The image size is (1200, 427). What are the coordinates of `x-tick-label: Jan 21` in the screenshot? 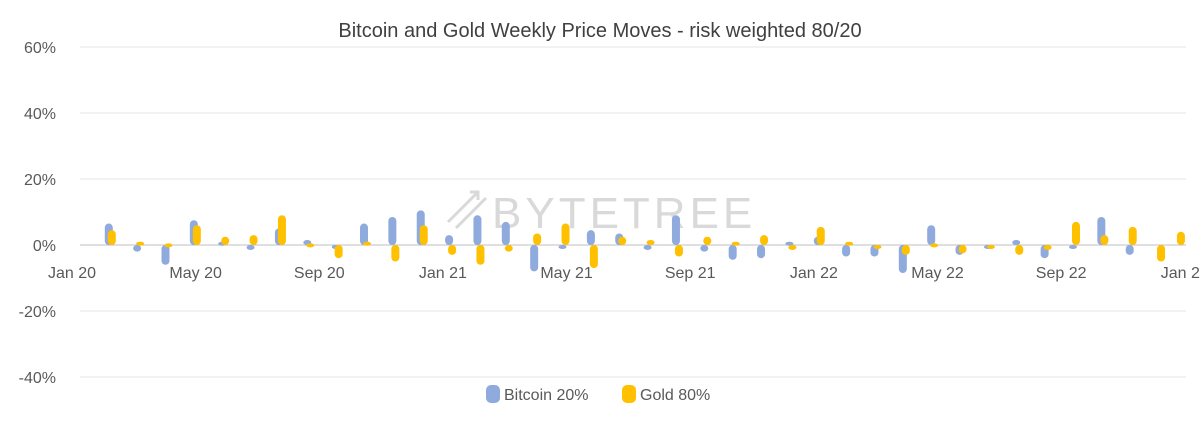 It's located at (443, 273).